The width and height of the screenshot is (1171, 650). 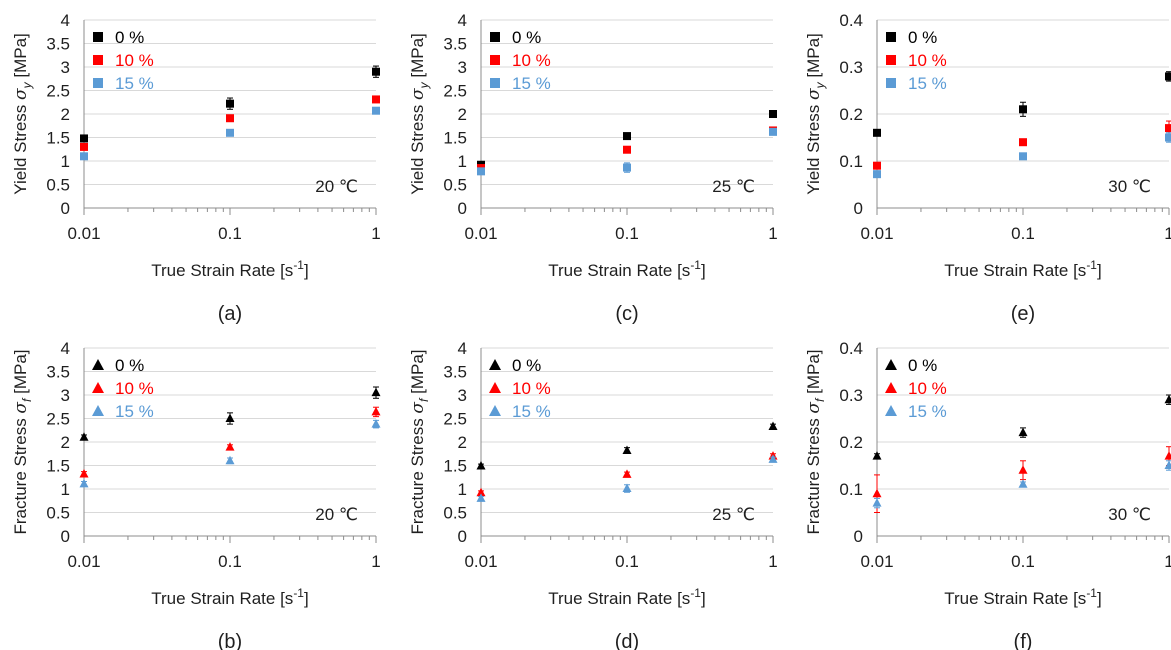 I want to click on y-tick-label: 1.5, so click(x=58, y=138).